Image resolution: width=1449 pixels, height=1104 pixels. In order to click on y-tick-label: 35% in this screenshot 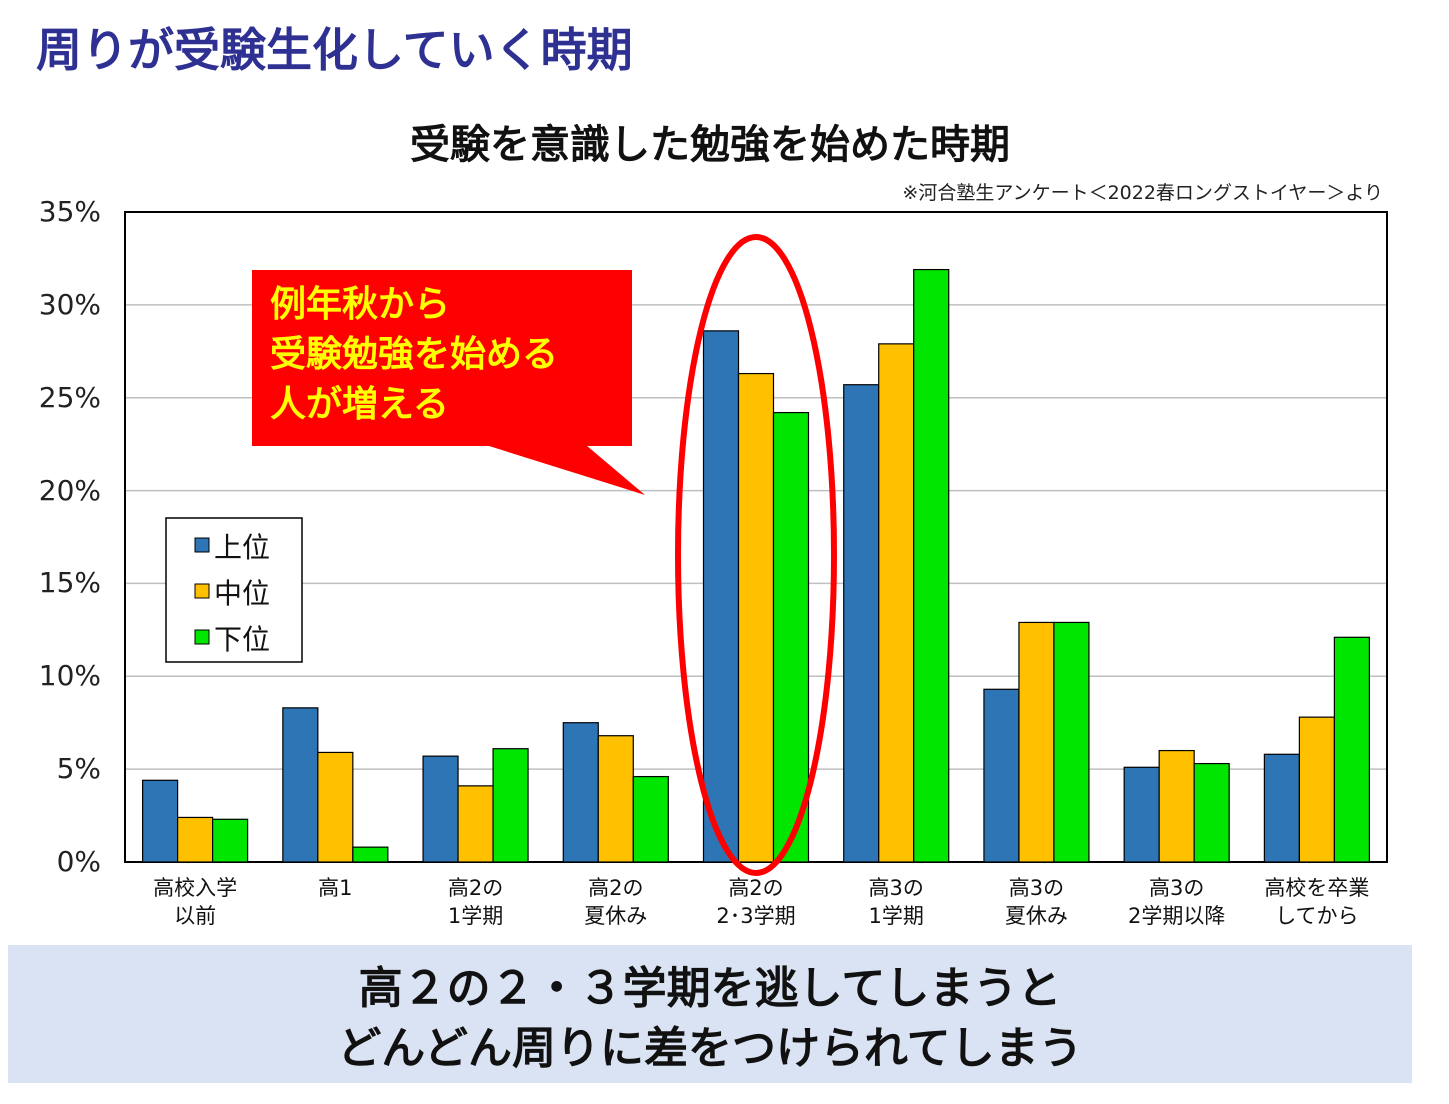, I will do `click(69, 211)`.